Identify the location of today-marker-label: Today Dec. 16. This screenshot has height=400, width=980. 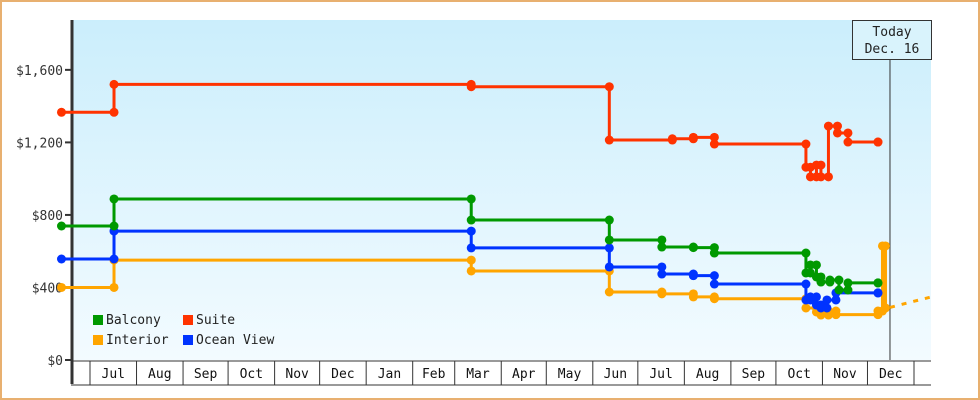
(892, 40).